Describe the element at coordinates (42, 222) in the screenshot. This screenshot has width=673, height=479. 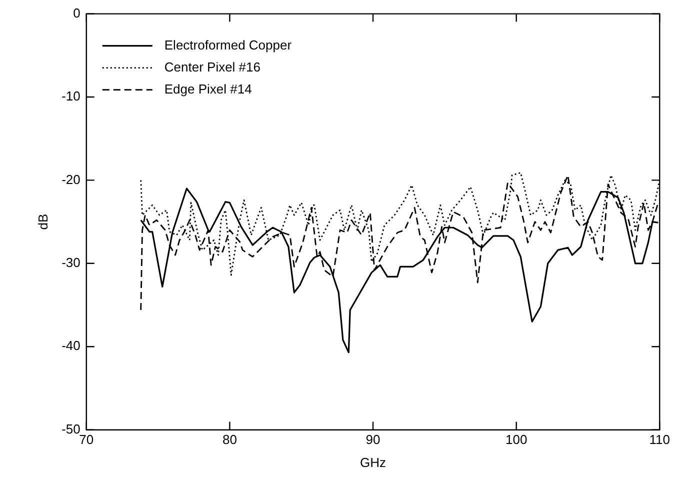
I see `y-axis-title: dB` at that location.